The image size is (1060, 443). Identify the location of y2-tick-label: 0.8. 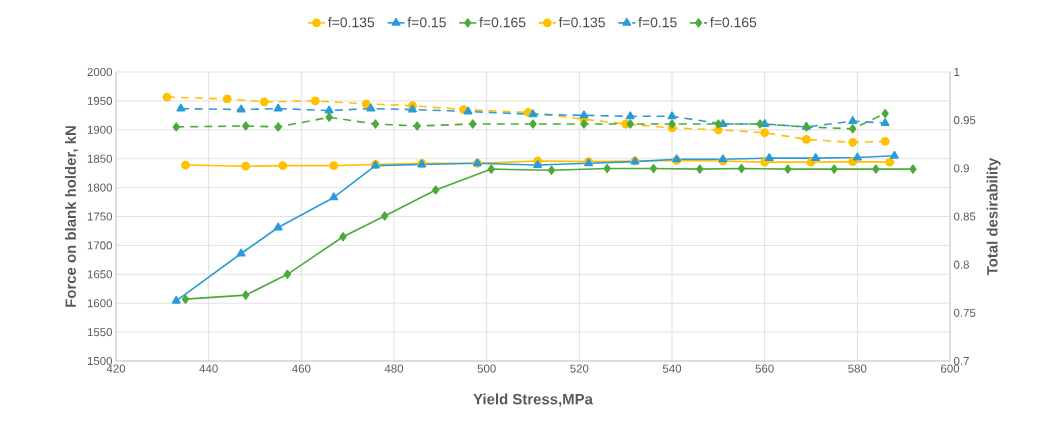
(961, 264).